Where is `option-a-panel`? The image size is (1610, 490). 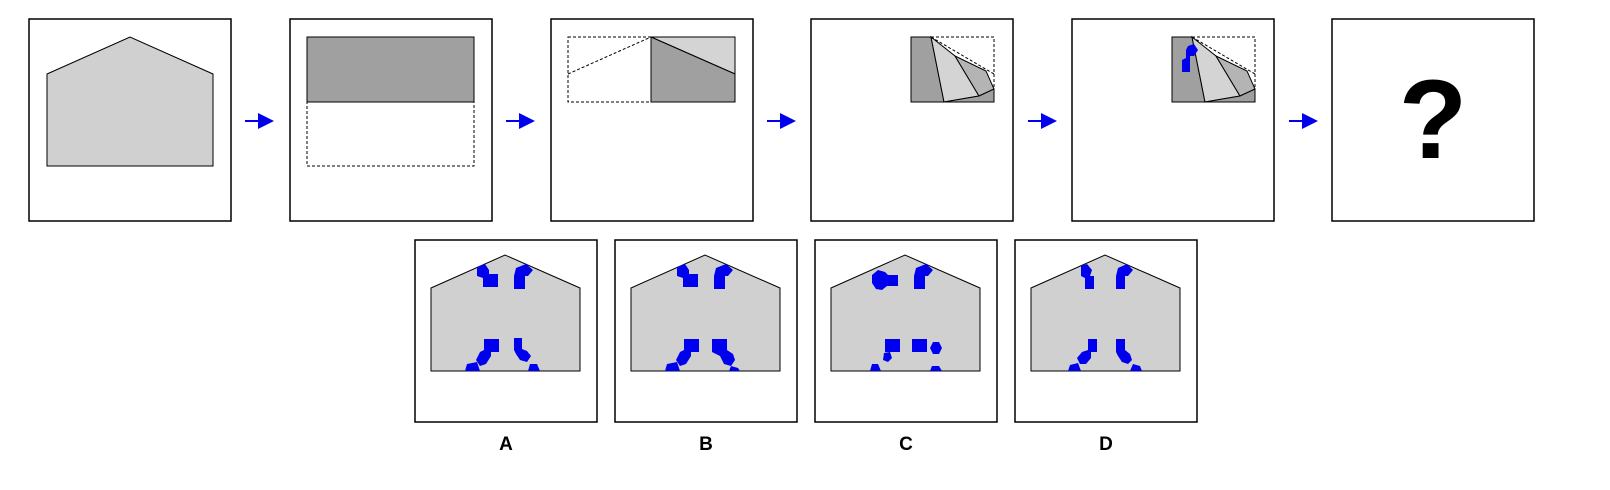
option-a-panel is located at coordinates (506, 331).